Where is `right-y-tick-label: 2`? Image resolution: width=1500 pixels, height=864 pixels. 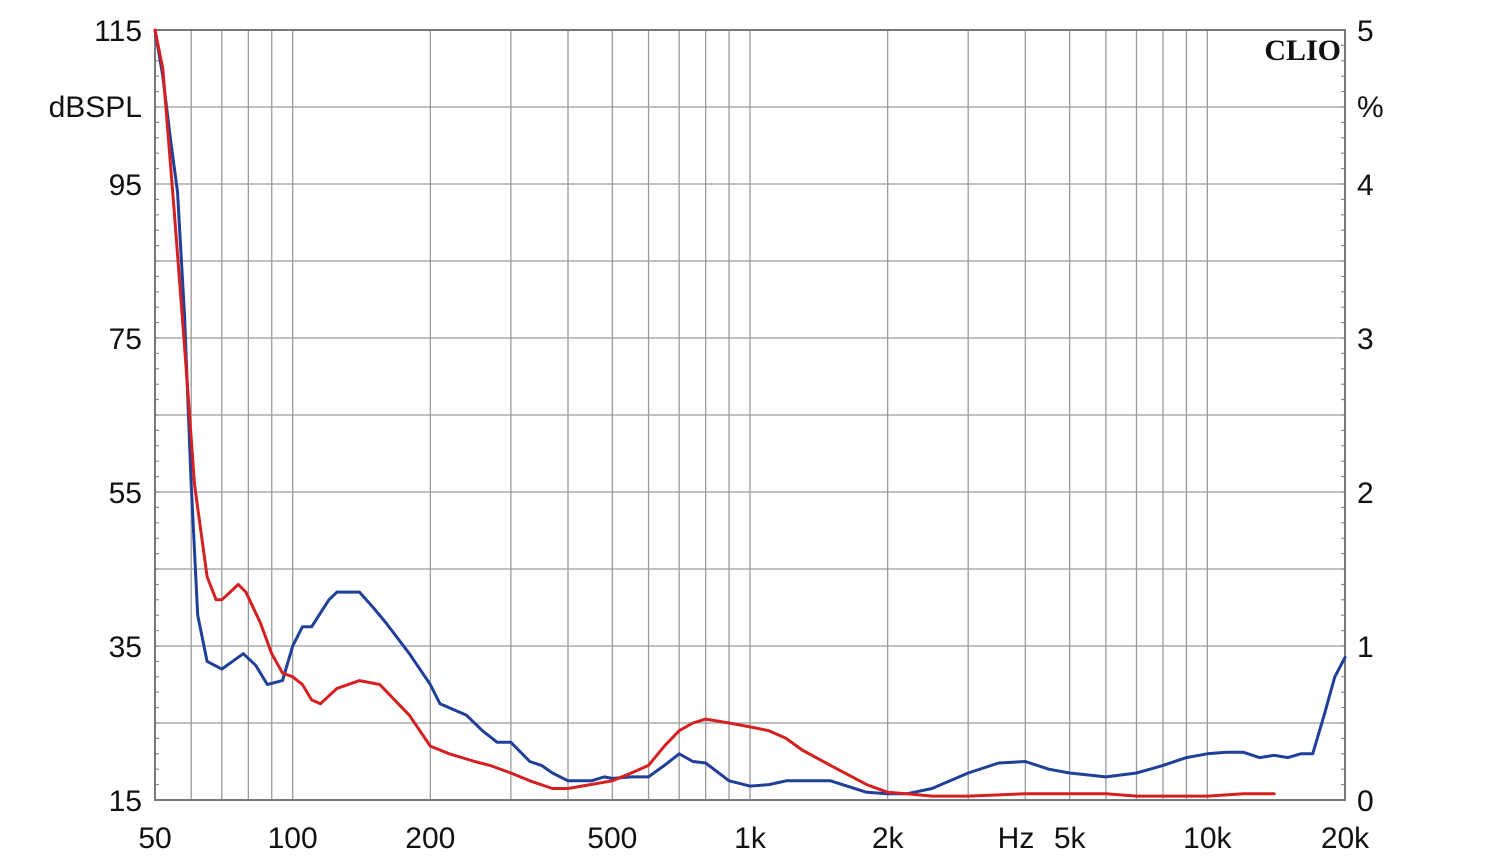 right-y-tick-label: 2 is located at coordinates (1365, 493).